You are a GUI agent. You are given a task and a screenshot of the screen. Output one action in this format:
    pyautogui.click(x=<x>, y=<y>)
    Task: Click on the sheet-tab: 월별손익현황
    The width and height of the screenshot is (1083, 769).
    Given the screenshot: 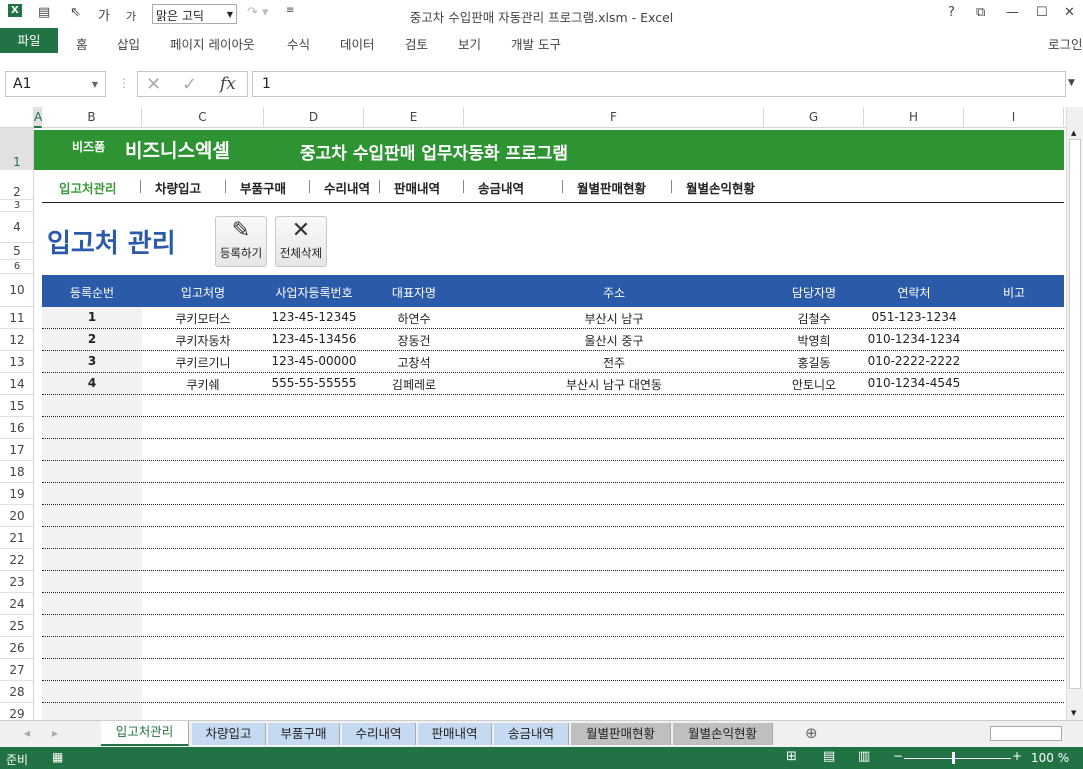 What is the action you would take?
    pyautogui.click(x=723, y=734)
    